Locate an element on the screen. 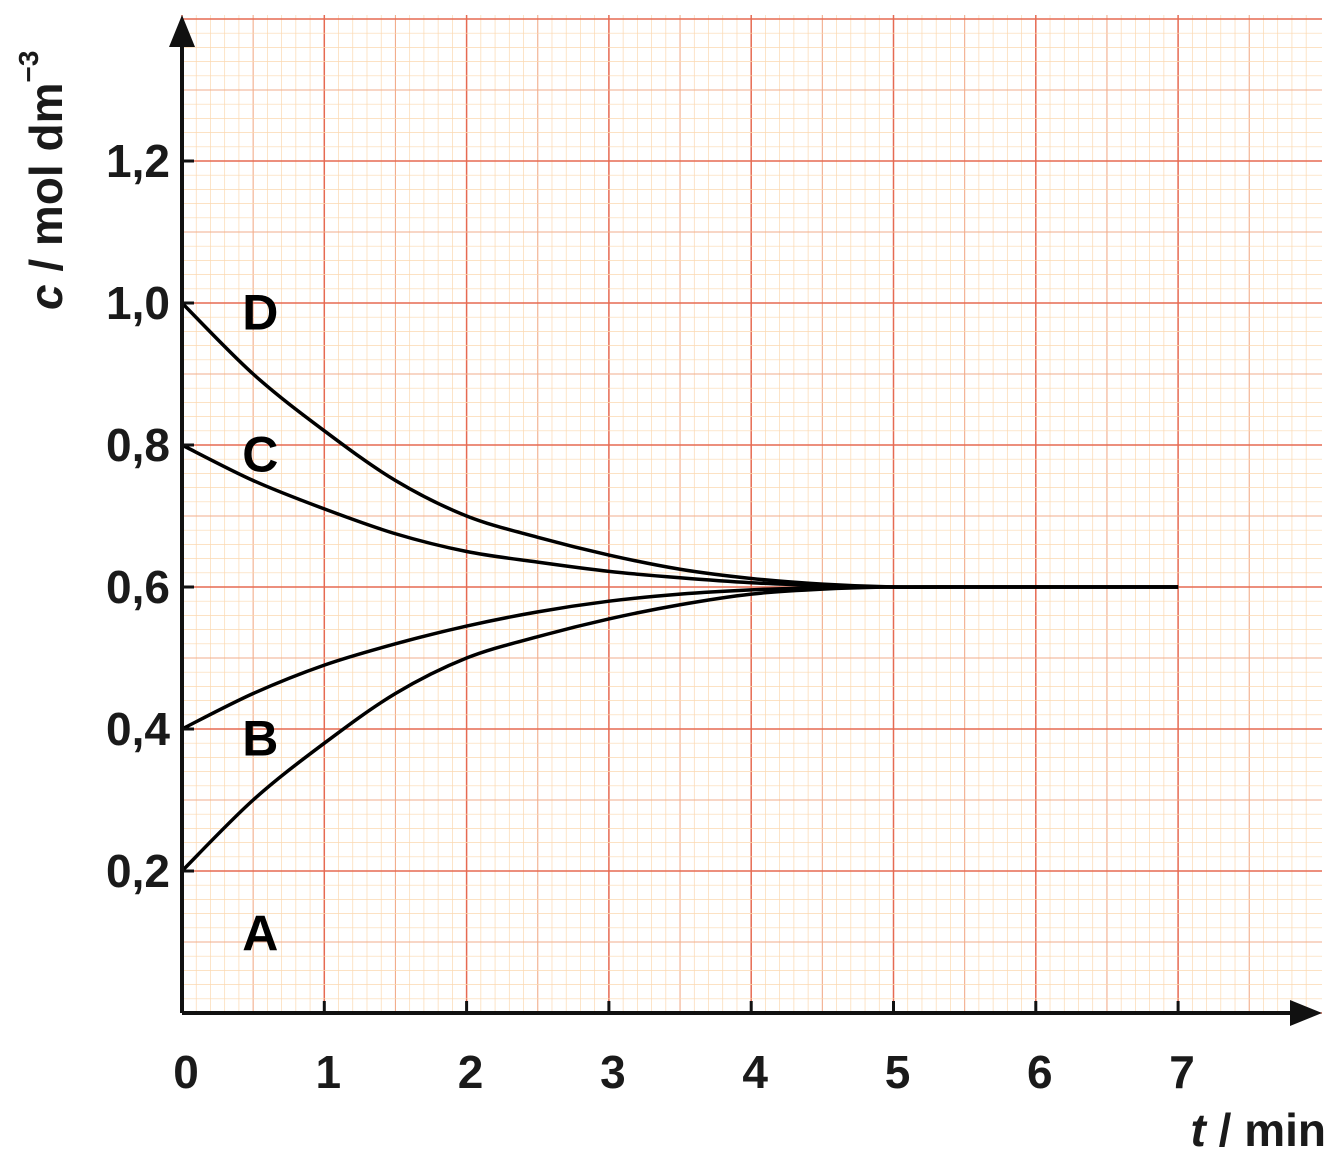 This screenshot has height=1162, width=1339. x-tick-label: 4 is located at coordinates (755, 1072).